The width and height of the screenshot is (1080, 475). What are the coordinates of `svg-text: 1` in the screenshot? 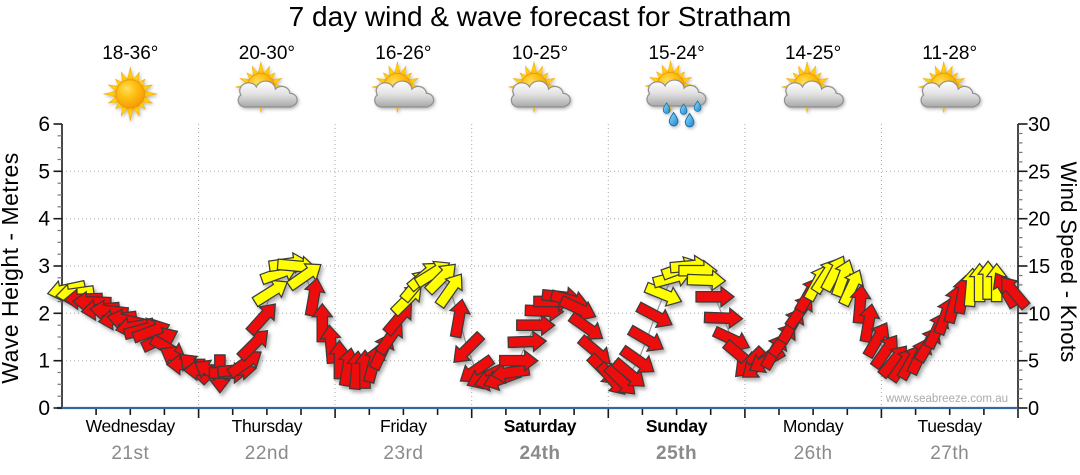 It's located at (44, 361).